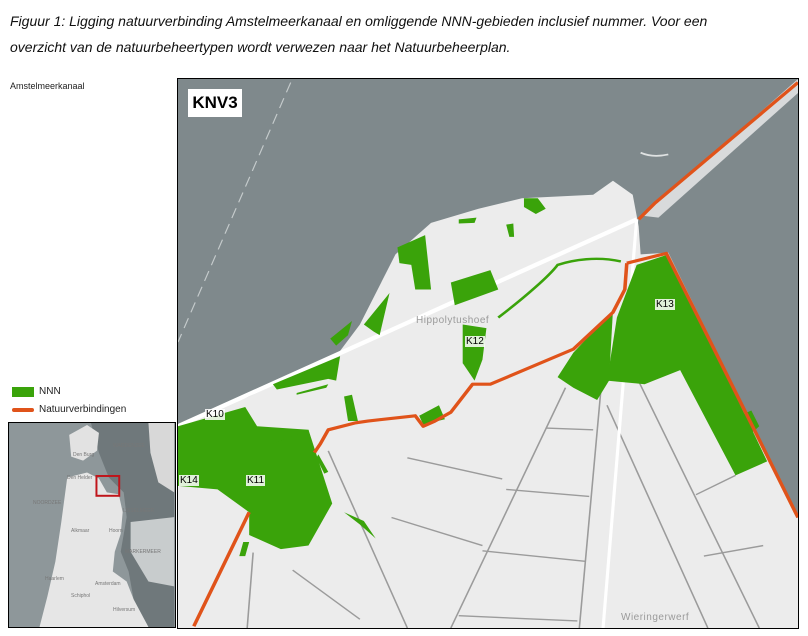 The image size is (808, 636). What do you see at coordinates (585, 355) in the screenshot?
I see `nnn-area-k13-west` at bounding box center [585, 355].